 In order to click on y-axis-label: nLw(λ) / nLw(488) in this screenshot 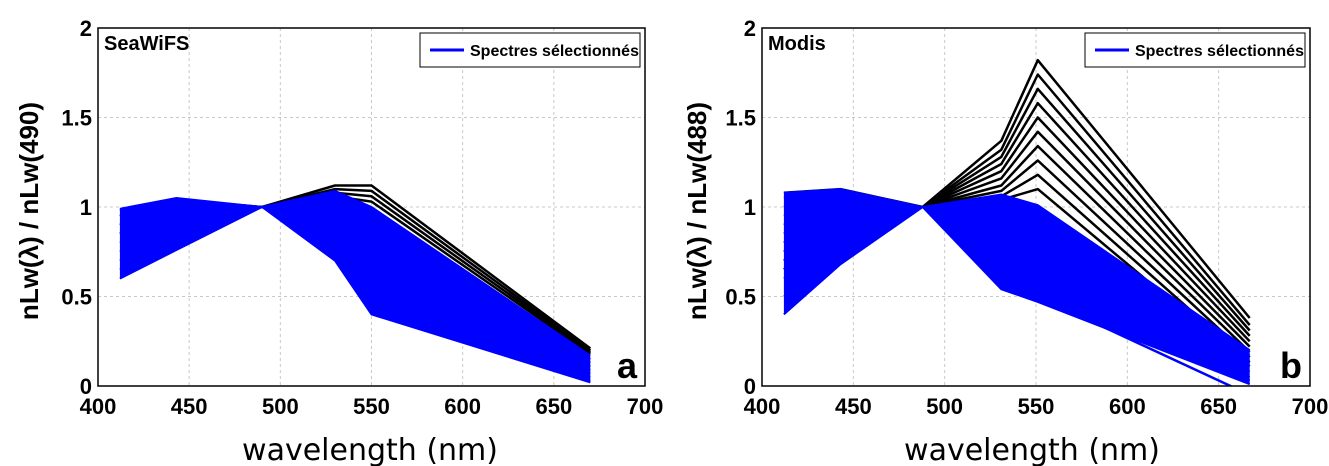, I will do `click(697, 211)`.